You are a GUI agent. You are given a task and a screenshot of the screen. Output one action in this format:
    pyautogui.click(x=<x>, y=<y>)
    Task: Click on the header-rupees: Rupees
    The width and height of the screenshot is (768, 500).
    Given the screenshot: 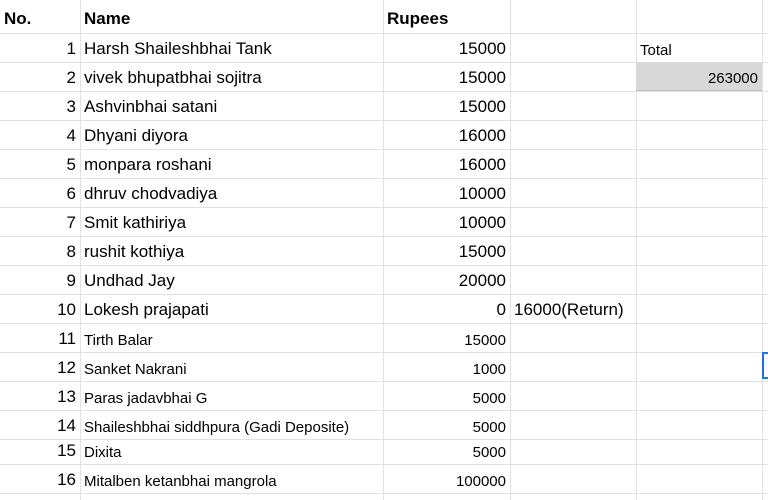 What is the action you would take?
    pyautogui.click(x=418, y=18)
    